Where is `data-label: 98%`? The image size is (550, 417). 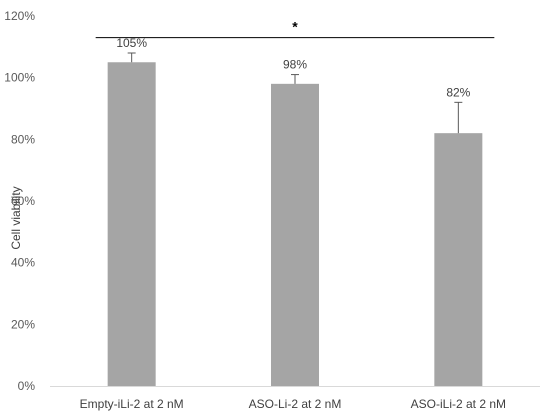 data-label: 98% is located at coordinates (295, 65).